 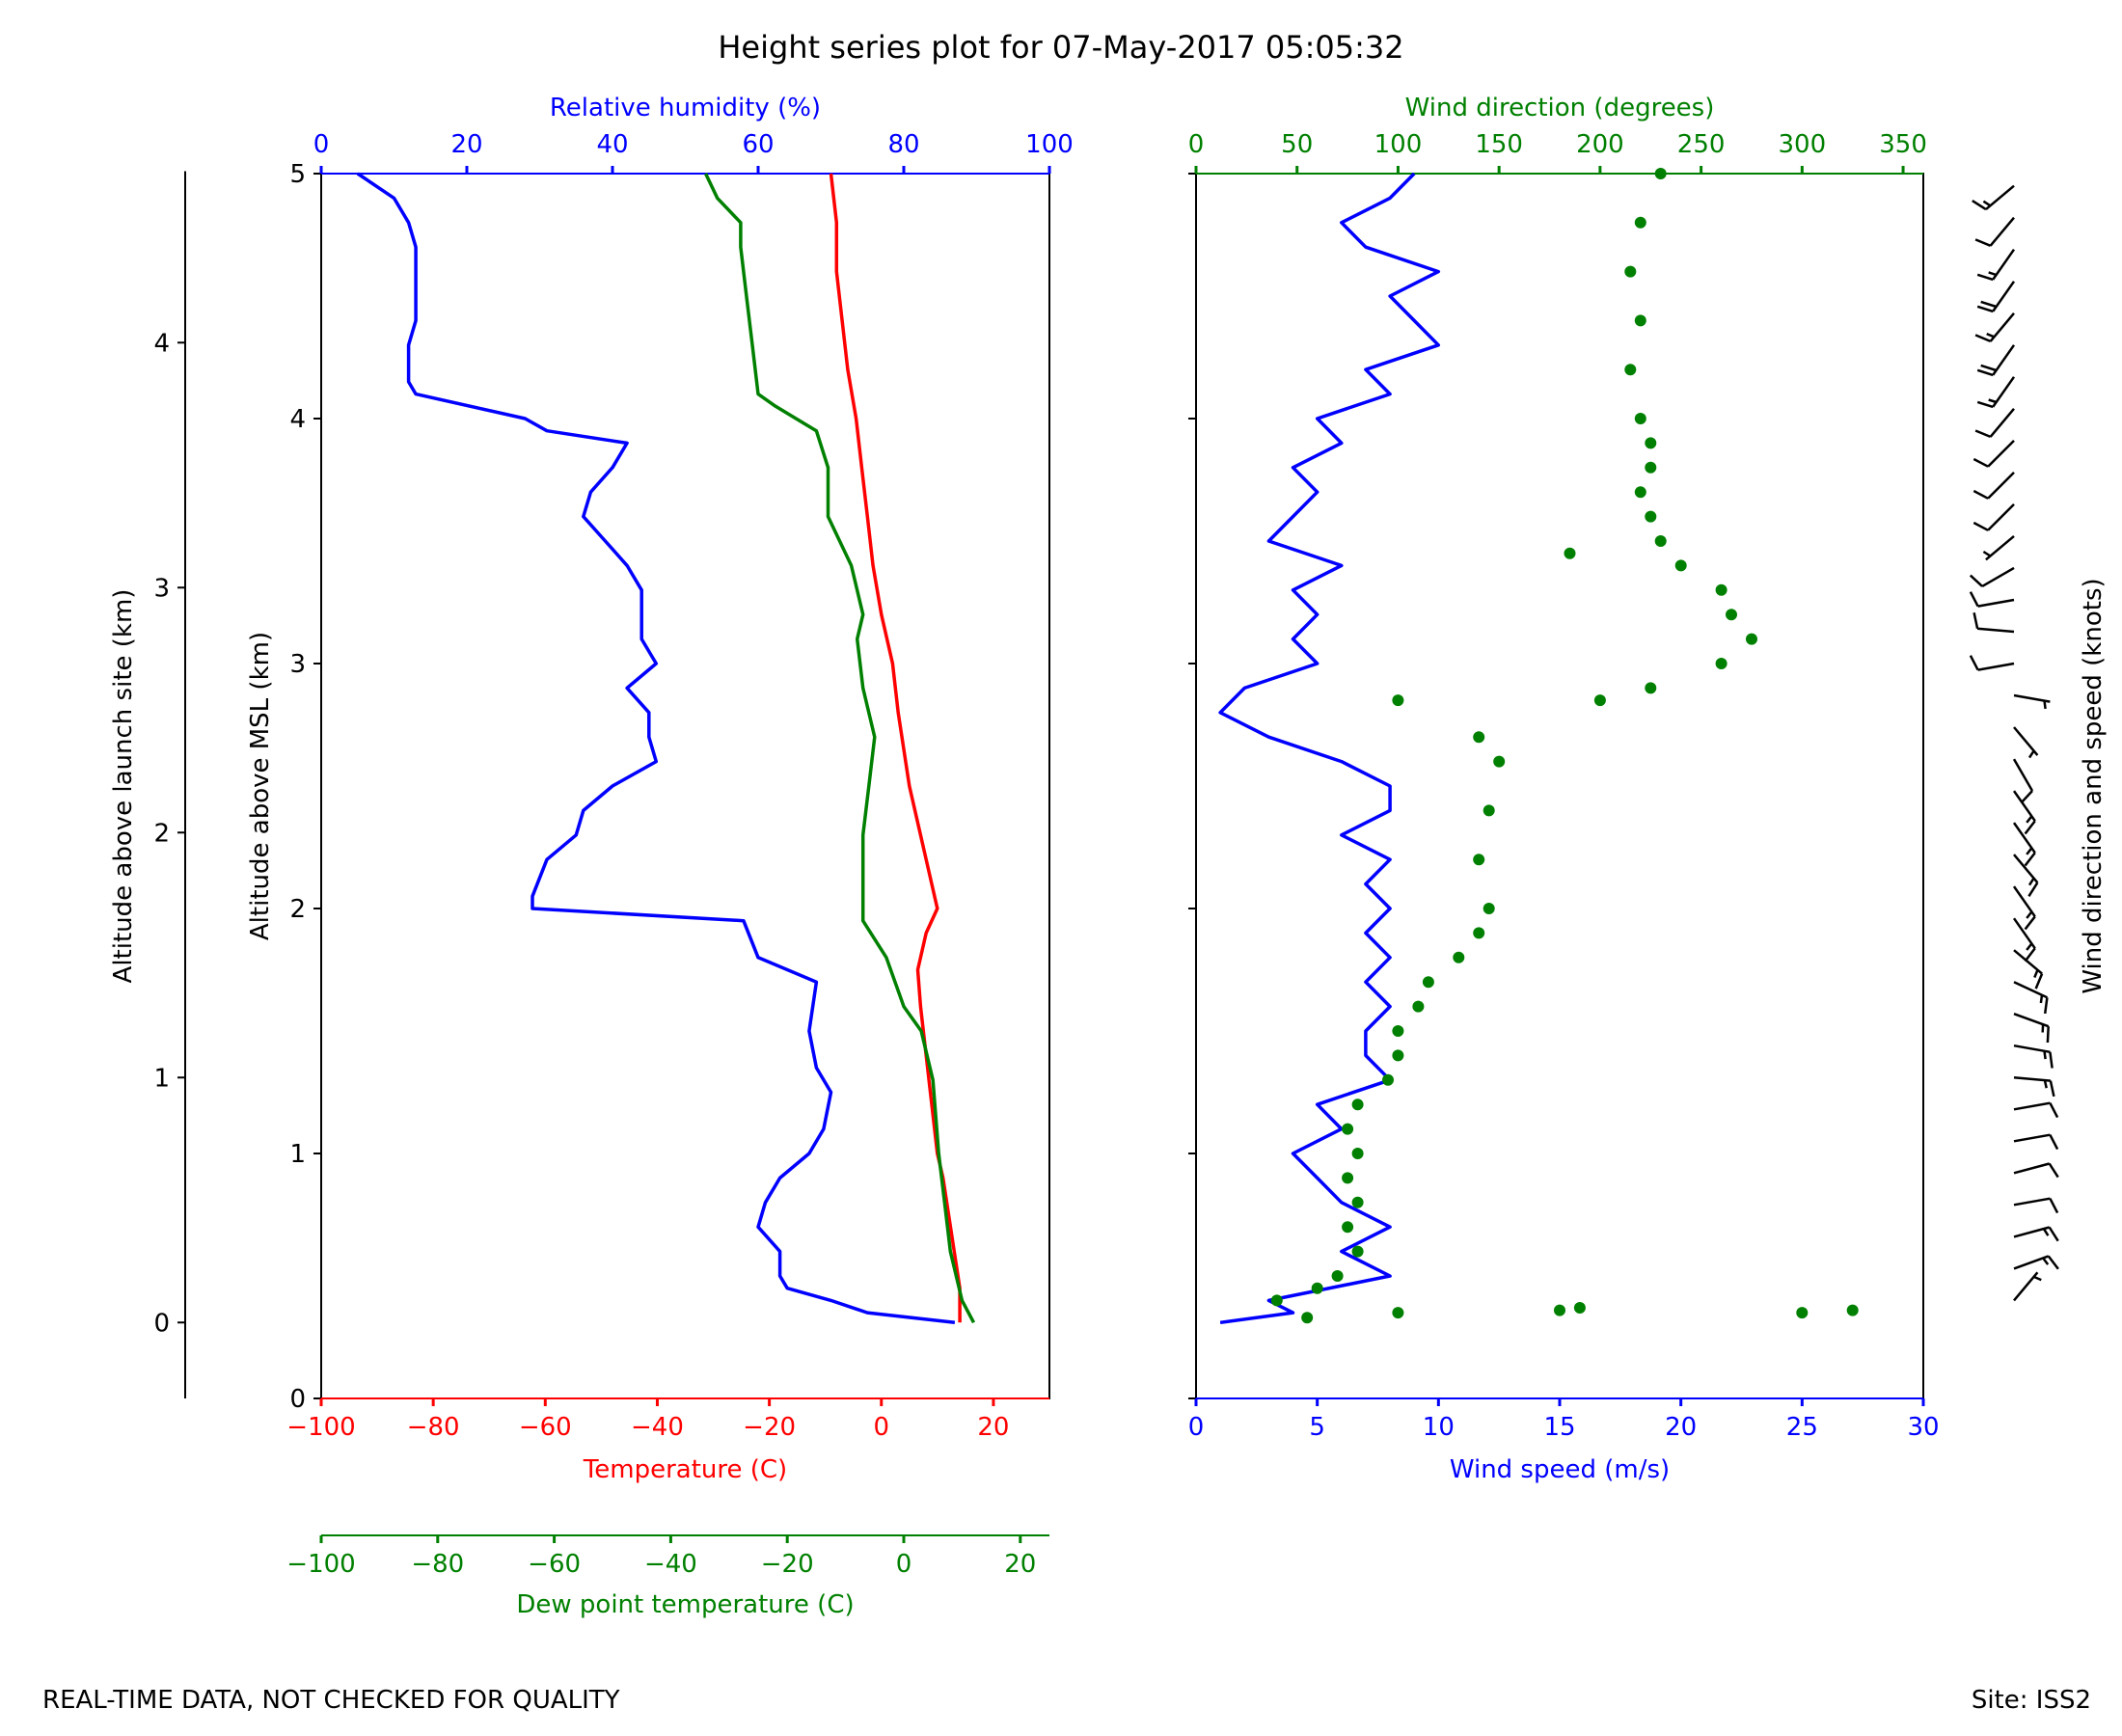 What do you see at coordinates (298, 175) in the screenshot?
I see `msl-tick-label: 5` at bounding box center [298, 175].